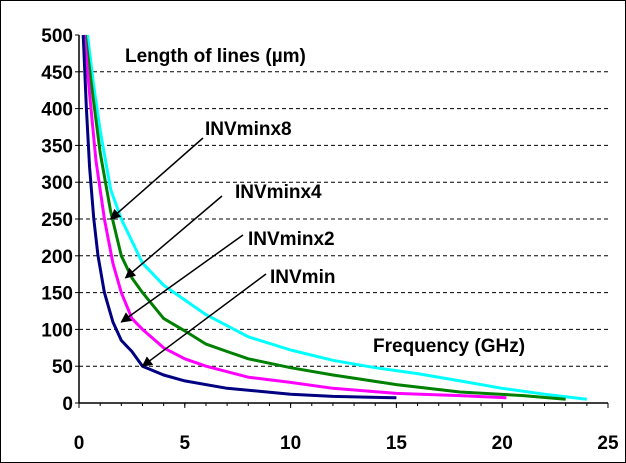  Describe the element at coordinates (57, 36) in the screenshot. I see `y-tick-label: 500` at that location.